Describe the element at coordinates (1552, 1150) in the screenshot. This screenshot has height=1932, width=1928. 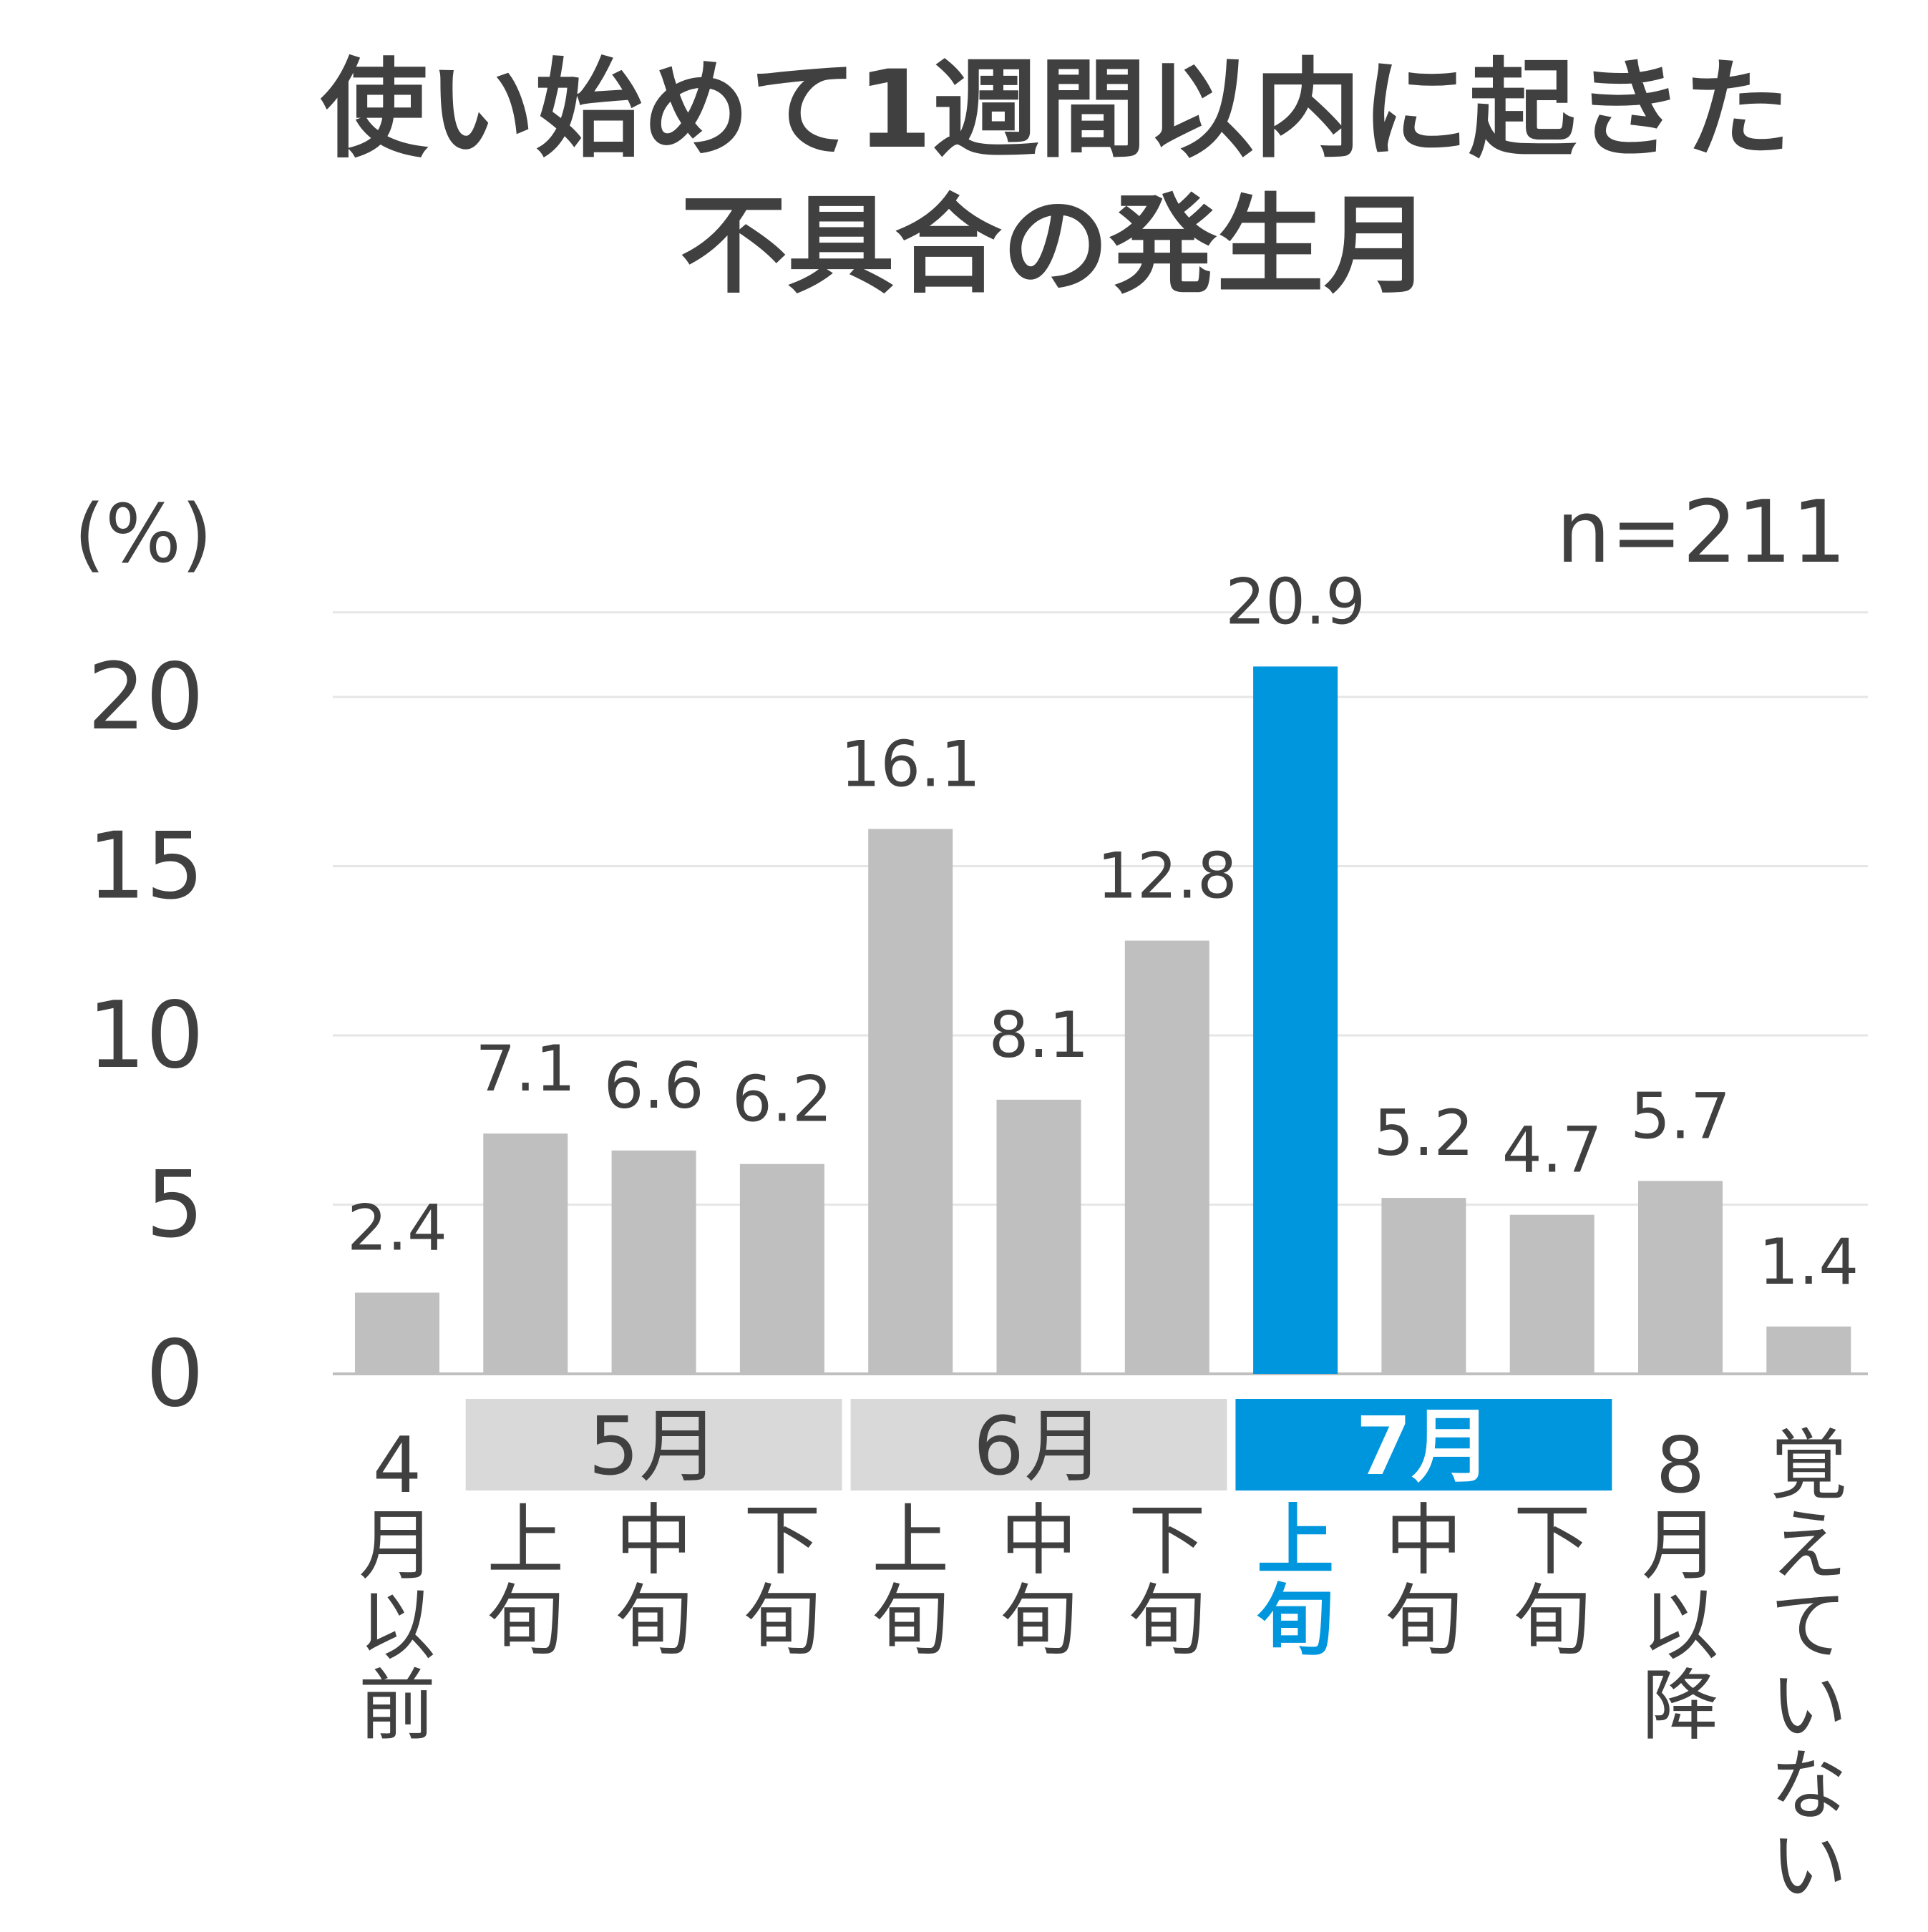
I see `data-label: 4.7` at that location.